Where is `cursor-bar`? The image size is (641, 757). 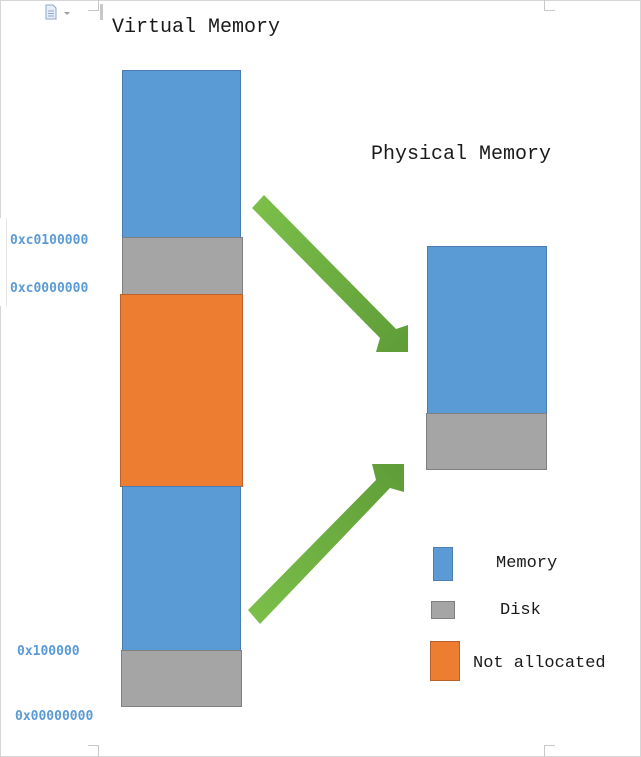 cursor-bar is located at coordinates (101, 12).